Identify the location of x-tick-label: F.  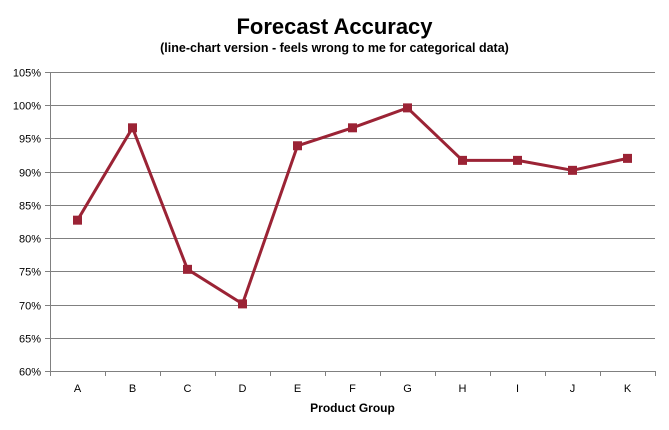
(352, 389).